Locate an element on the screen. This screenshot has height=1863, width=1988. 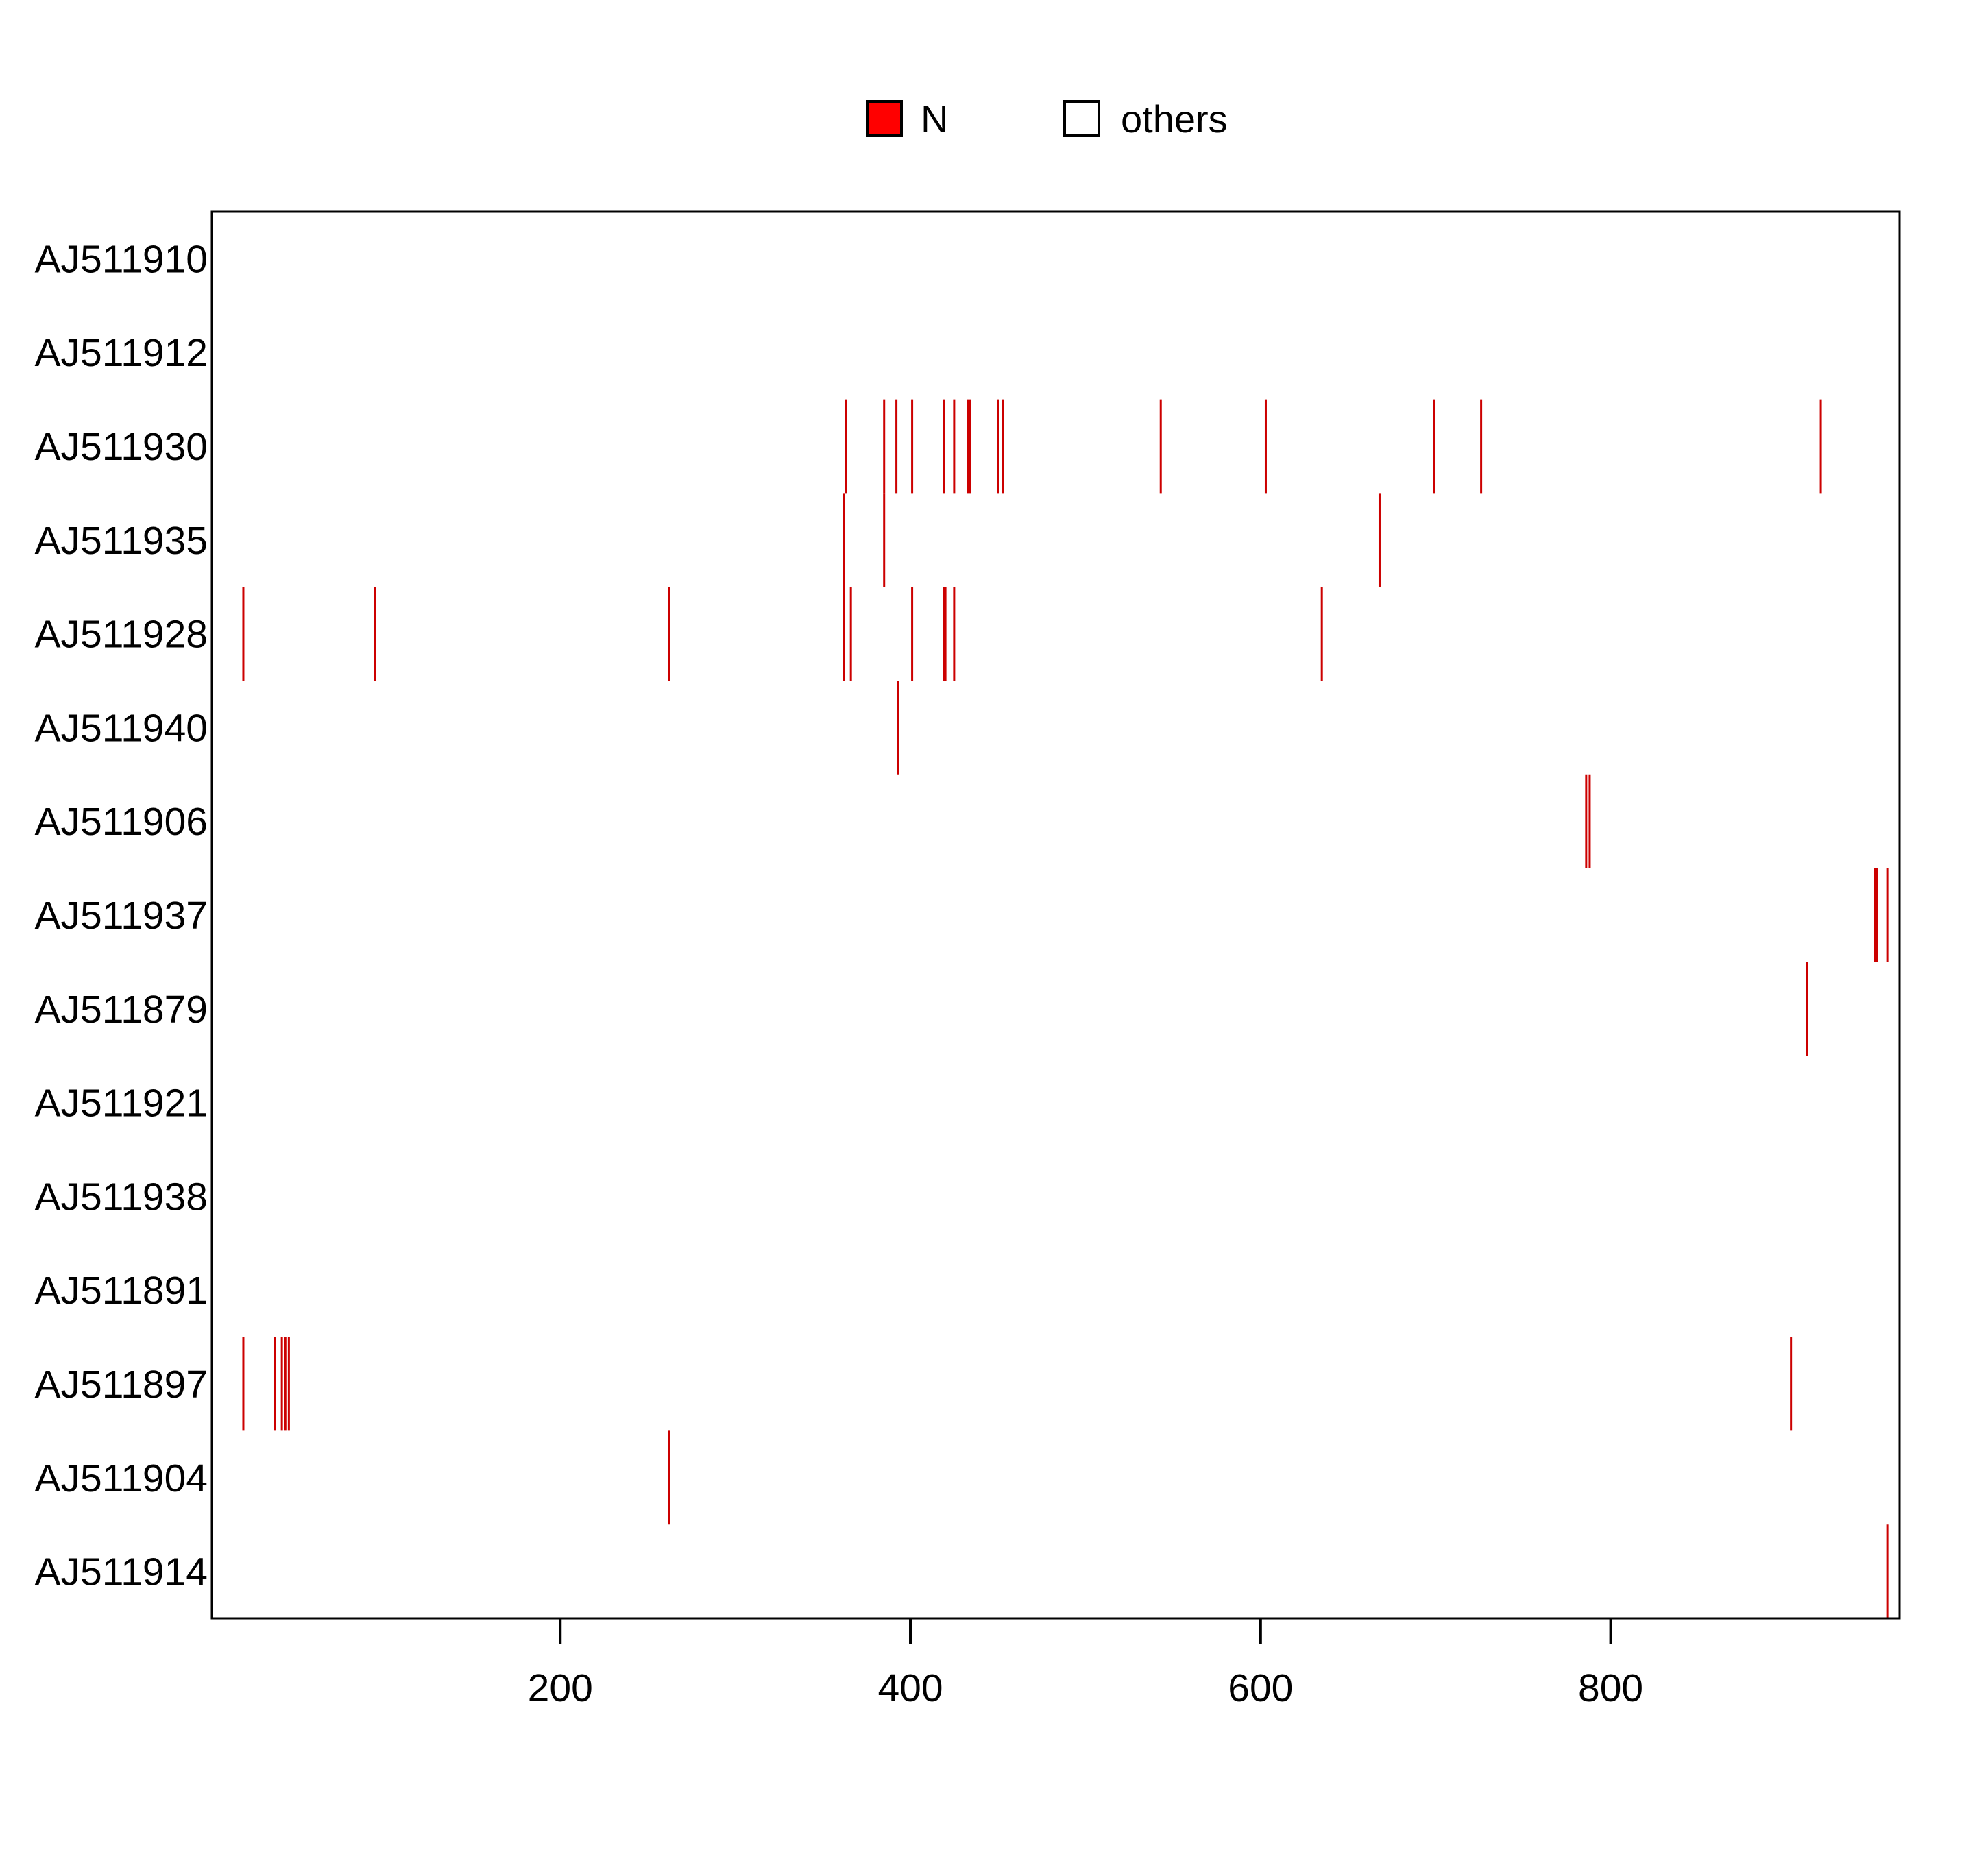
x-tick-label: 600 is located at coordinates (1260, 1688).